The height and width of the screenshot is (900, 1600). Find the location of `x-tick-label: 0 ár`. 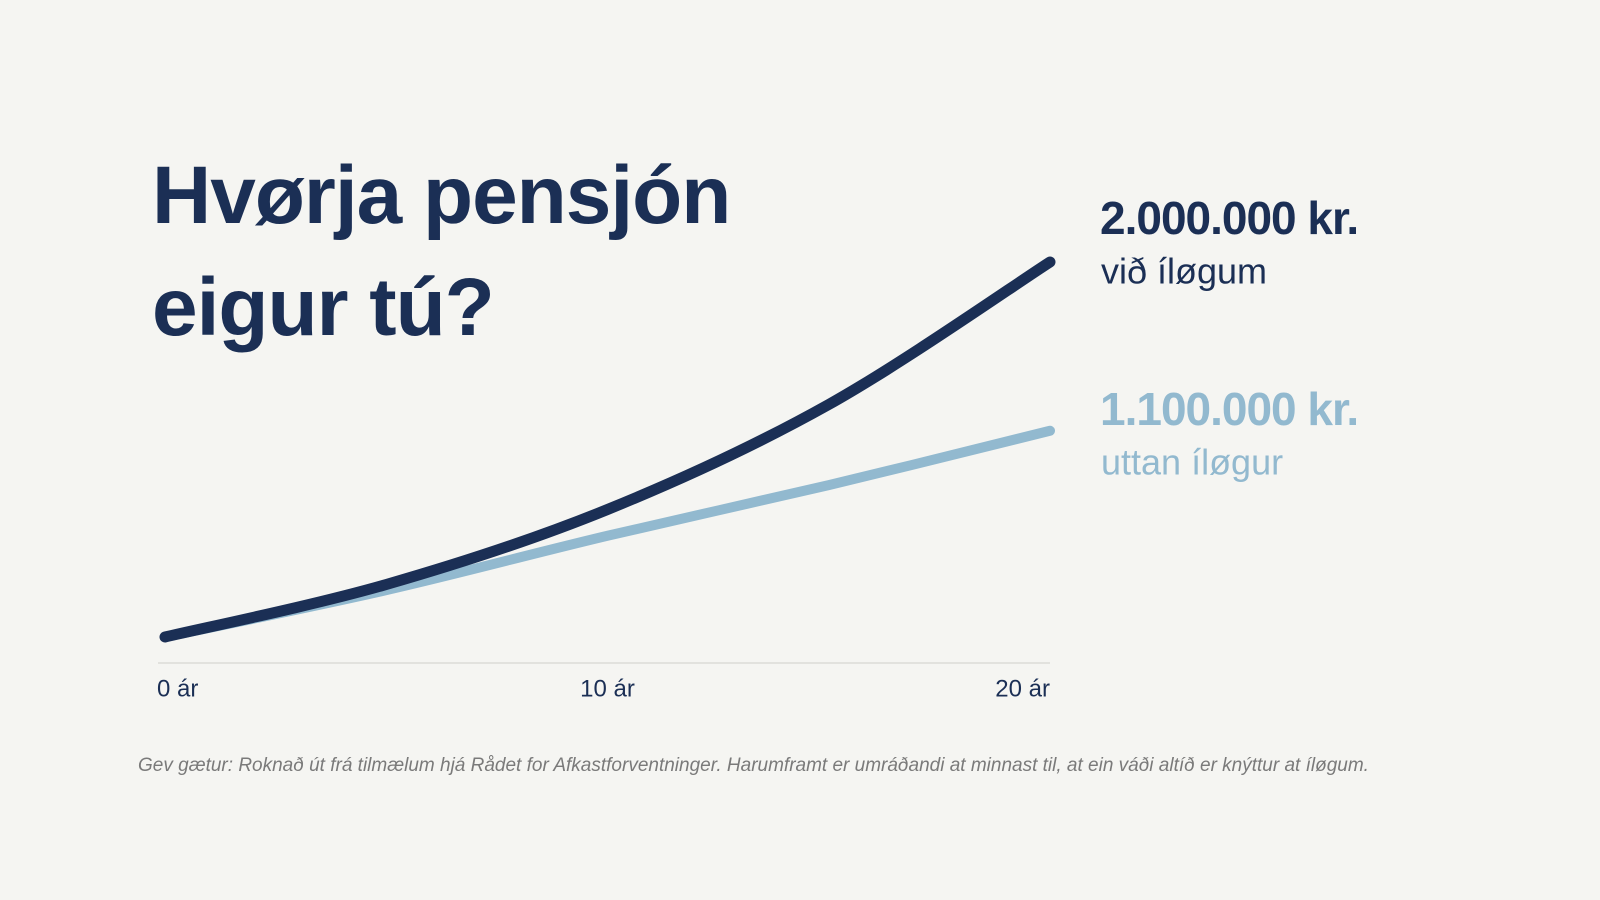

x-tick-label: 0 ár is located at coordinates (177, 688).